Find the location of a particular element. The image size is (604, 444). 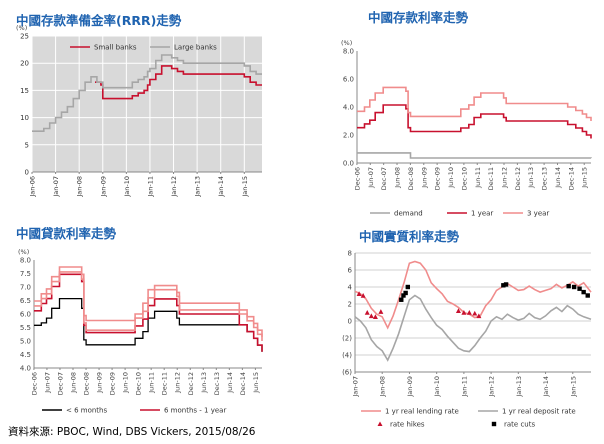

rrr-ytick-label: 10 is located at coordinates (24, 118).